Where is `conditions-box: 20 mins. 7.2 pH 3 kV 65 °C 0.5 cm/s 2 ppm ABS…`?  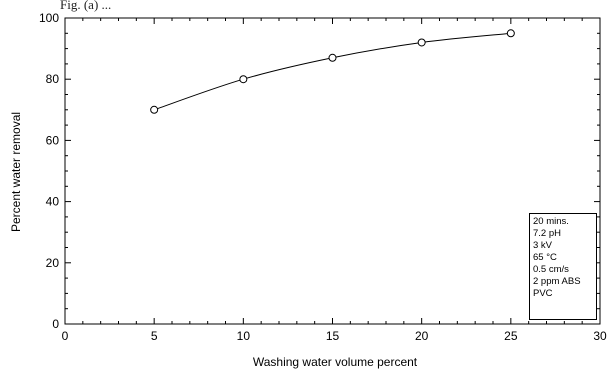 conditions-box: 20 mins. 7.2 pH 3 kV 65 °C 0.5 cm/s 2 ppm ABS… is located at coordinates (563, 266).